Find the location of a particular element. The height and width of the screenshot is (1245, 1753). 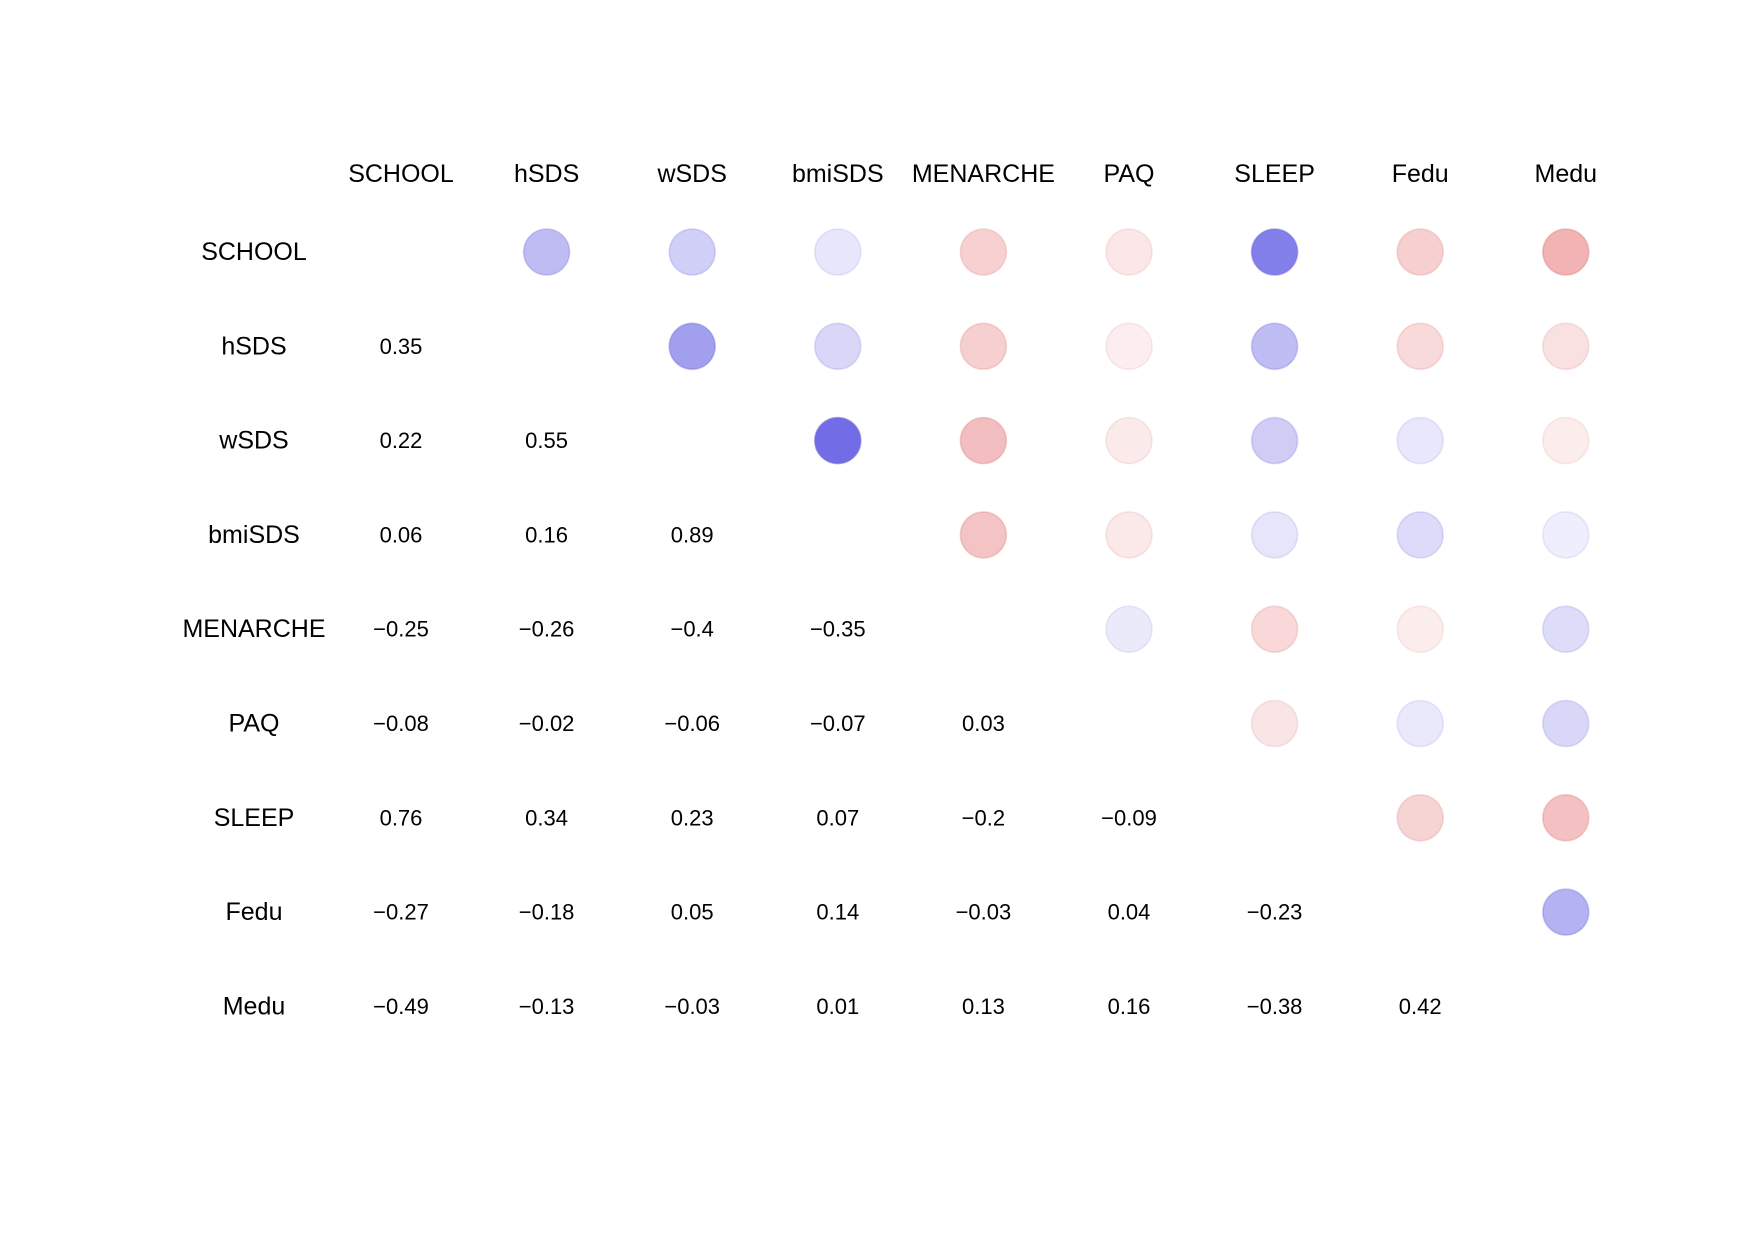

corr-value-fedu-bmisds: 0.14 is located at coordinates (837, 912).